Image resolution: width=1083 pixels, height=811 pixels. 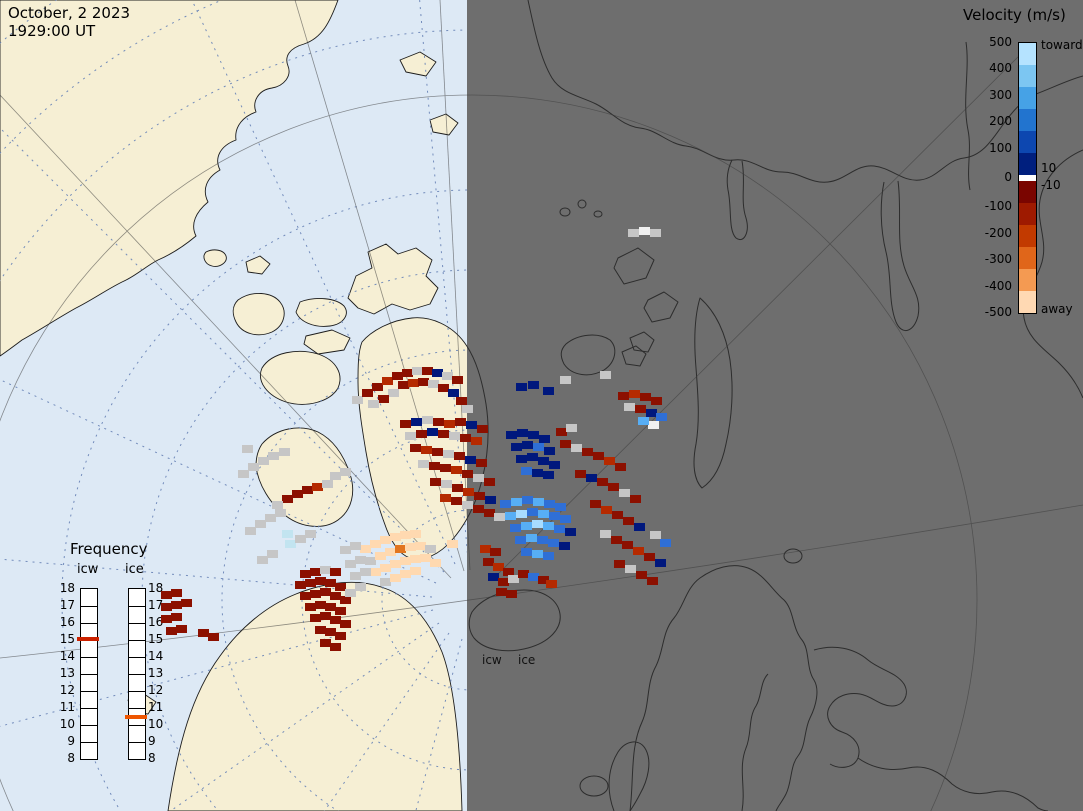 I want to click on freq-col-icw-label: icw, so click(x=88, y=569).